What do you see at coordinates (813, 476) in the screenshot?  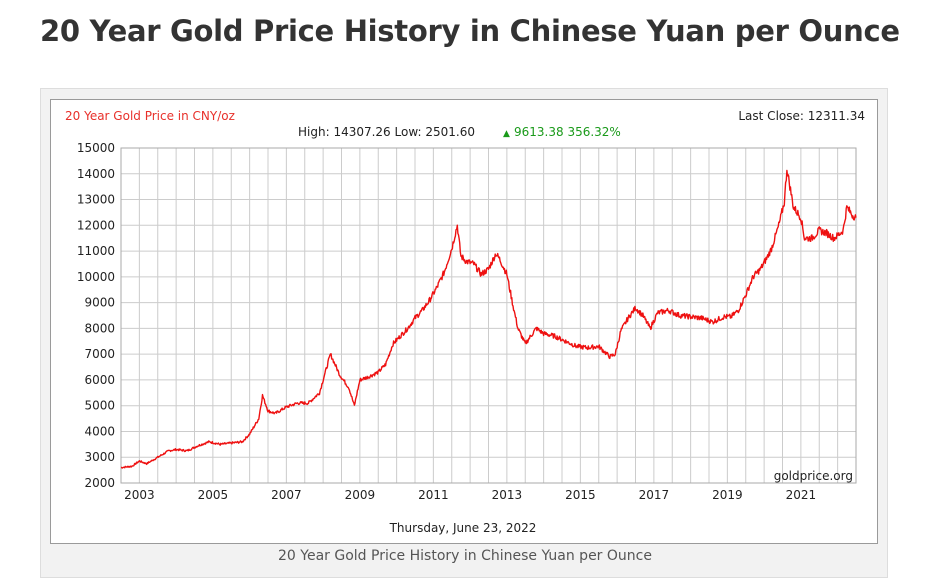 I see `watermark: goldprice.org` at bounding box center [813, 476].